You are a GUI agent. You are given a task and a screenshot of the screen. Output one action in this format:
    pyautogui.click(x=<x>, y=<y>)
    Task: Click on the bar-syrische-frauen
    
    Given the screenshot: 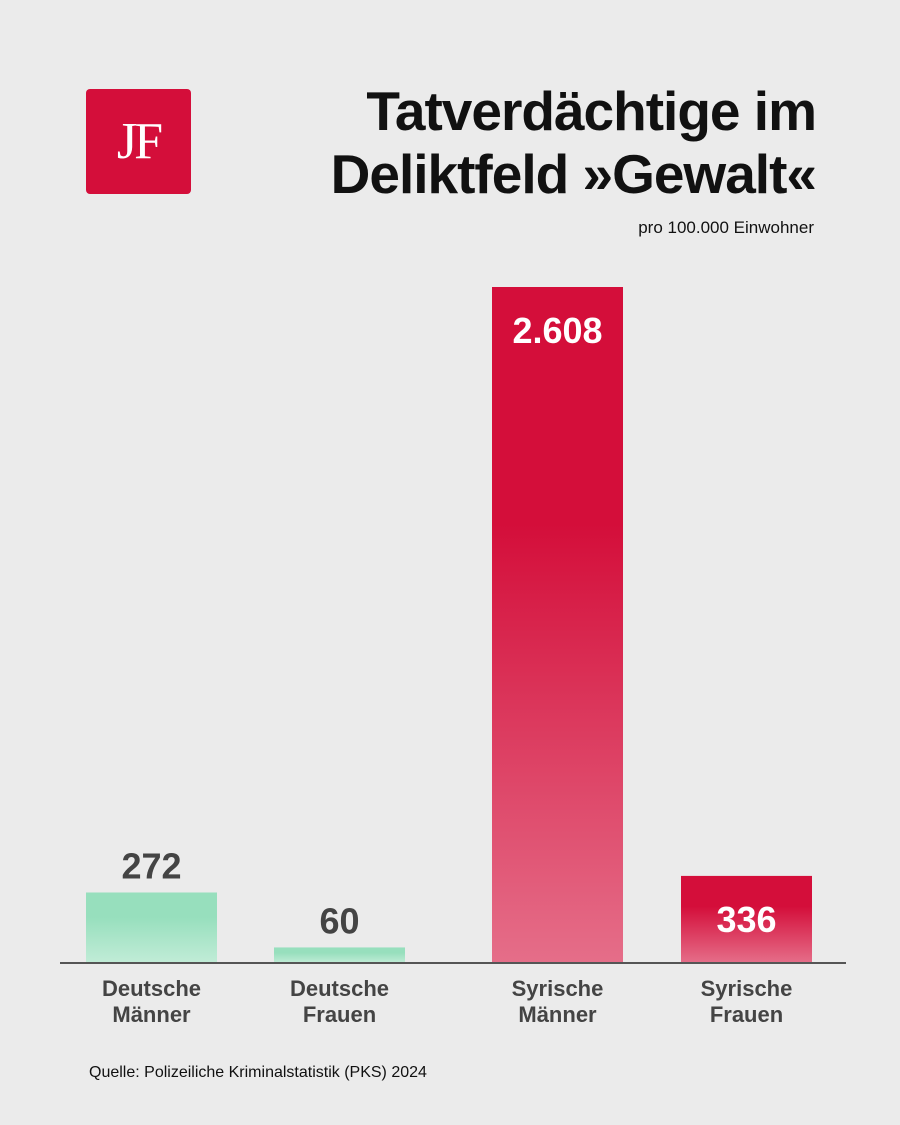 What is the action you would take?
    pyautogui.click(x=746, y=919)
    